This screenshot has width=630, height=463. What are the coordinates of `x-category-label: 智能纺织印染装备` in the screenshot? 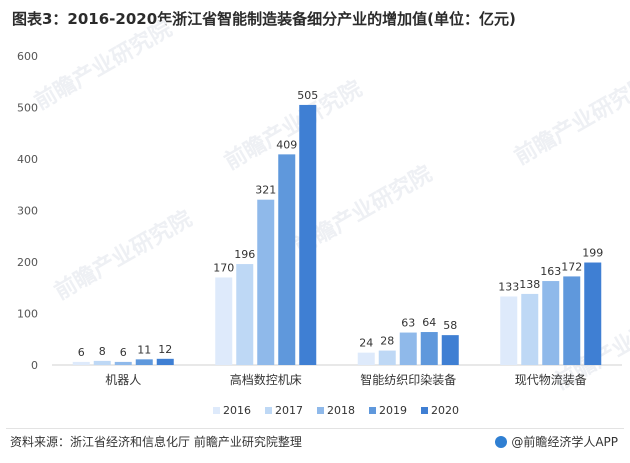 It's located at (408, 379).